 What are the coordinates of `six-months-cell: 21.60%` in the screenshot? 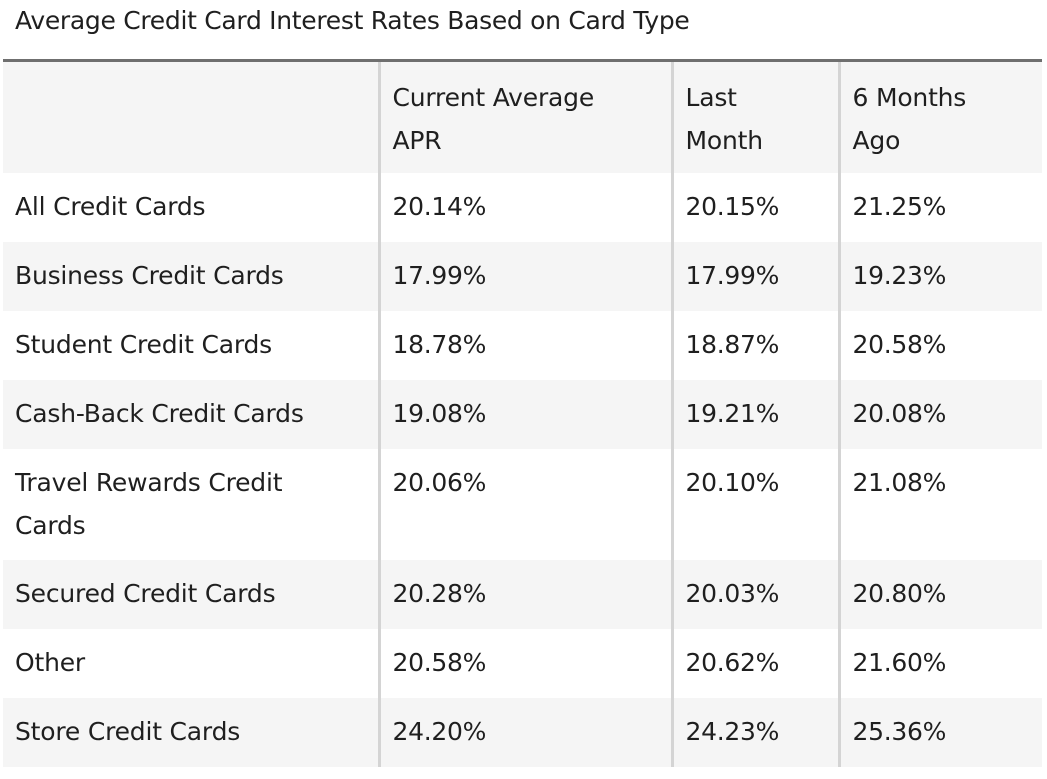 It's located at (939, 663).